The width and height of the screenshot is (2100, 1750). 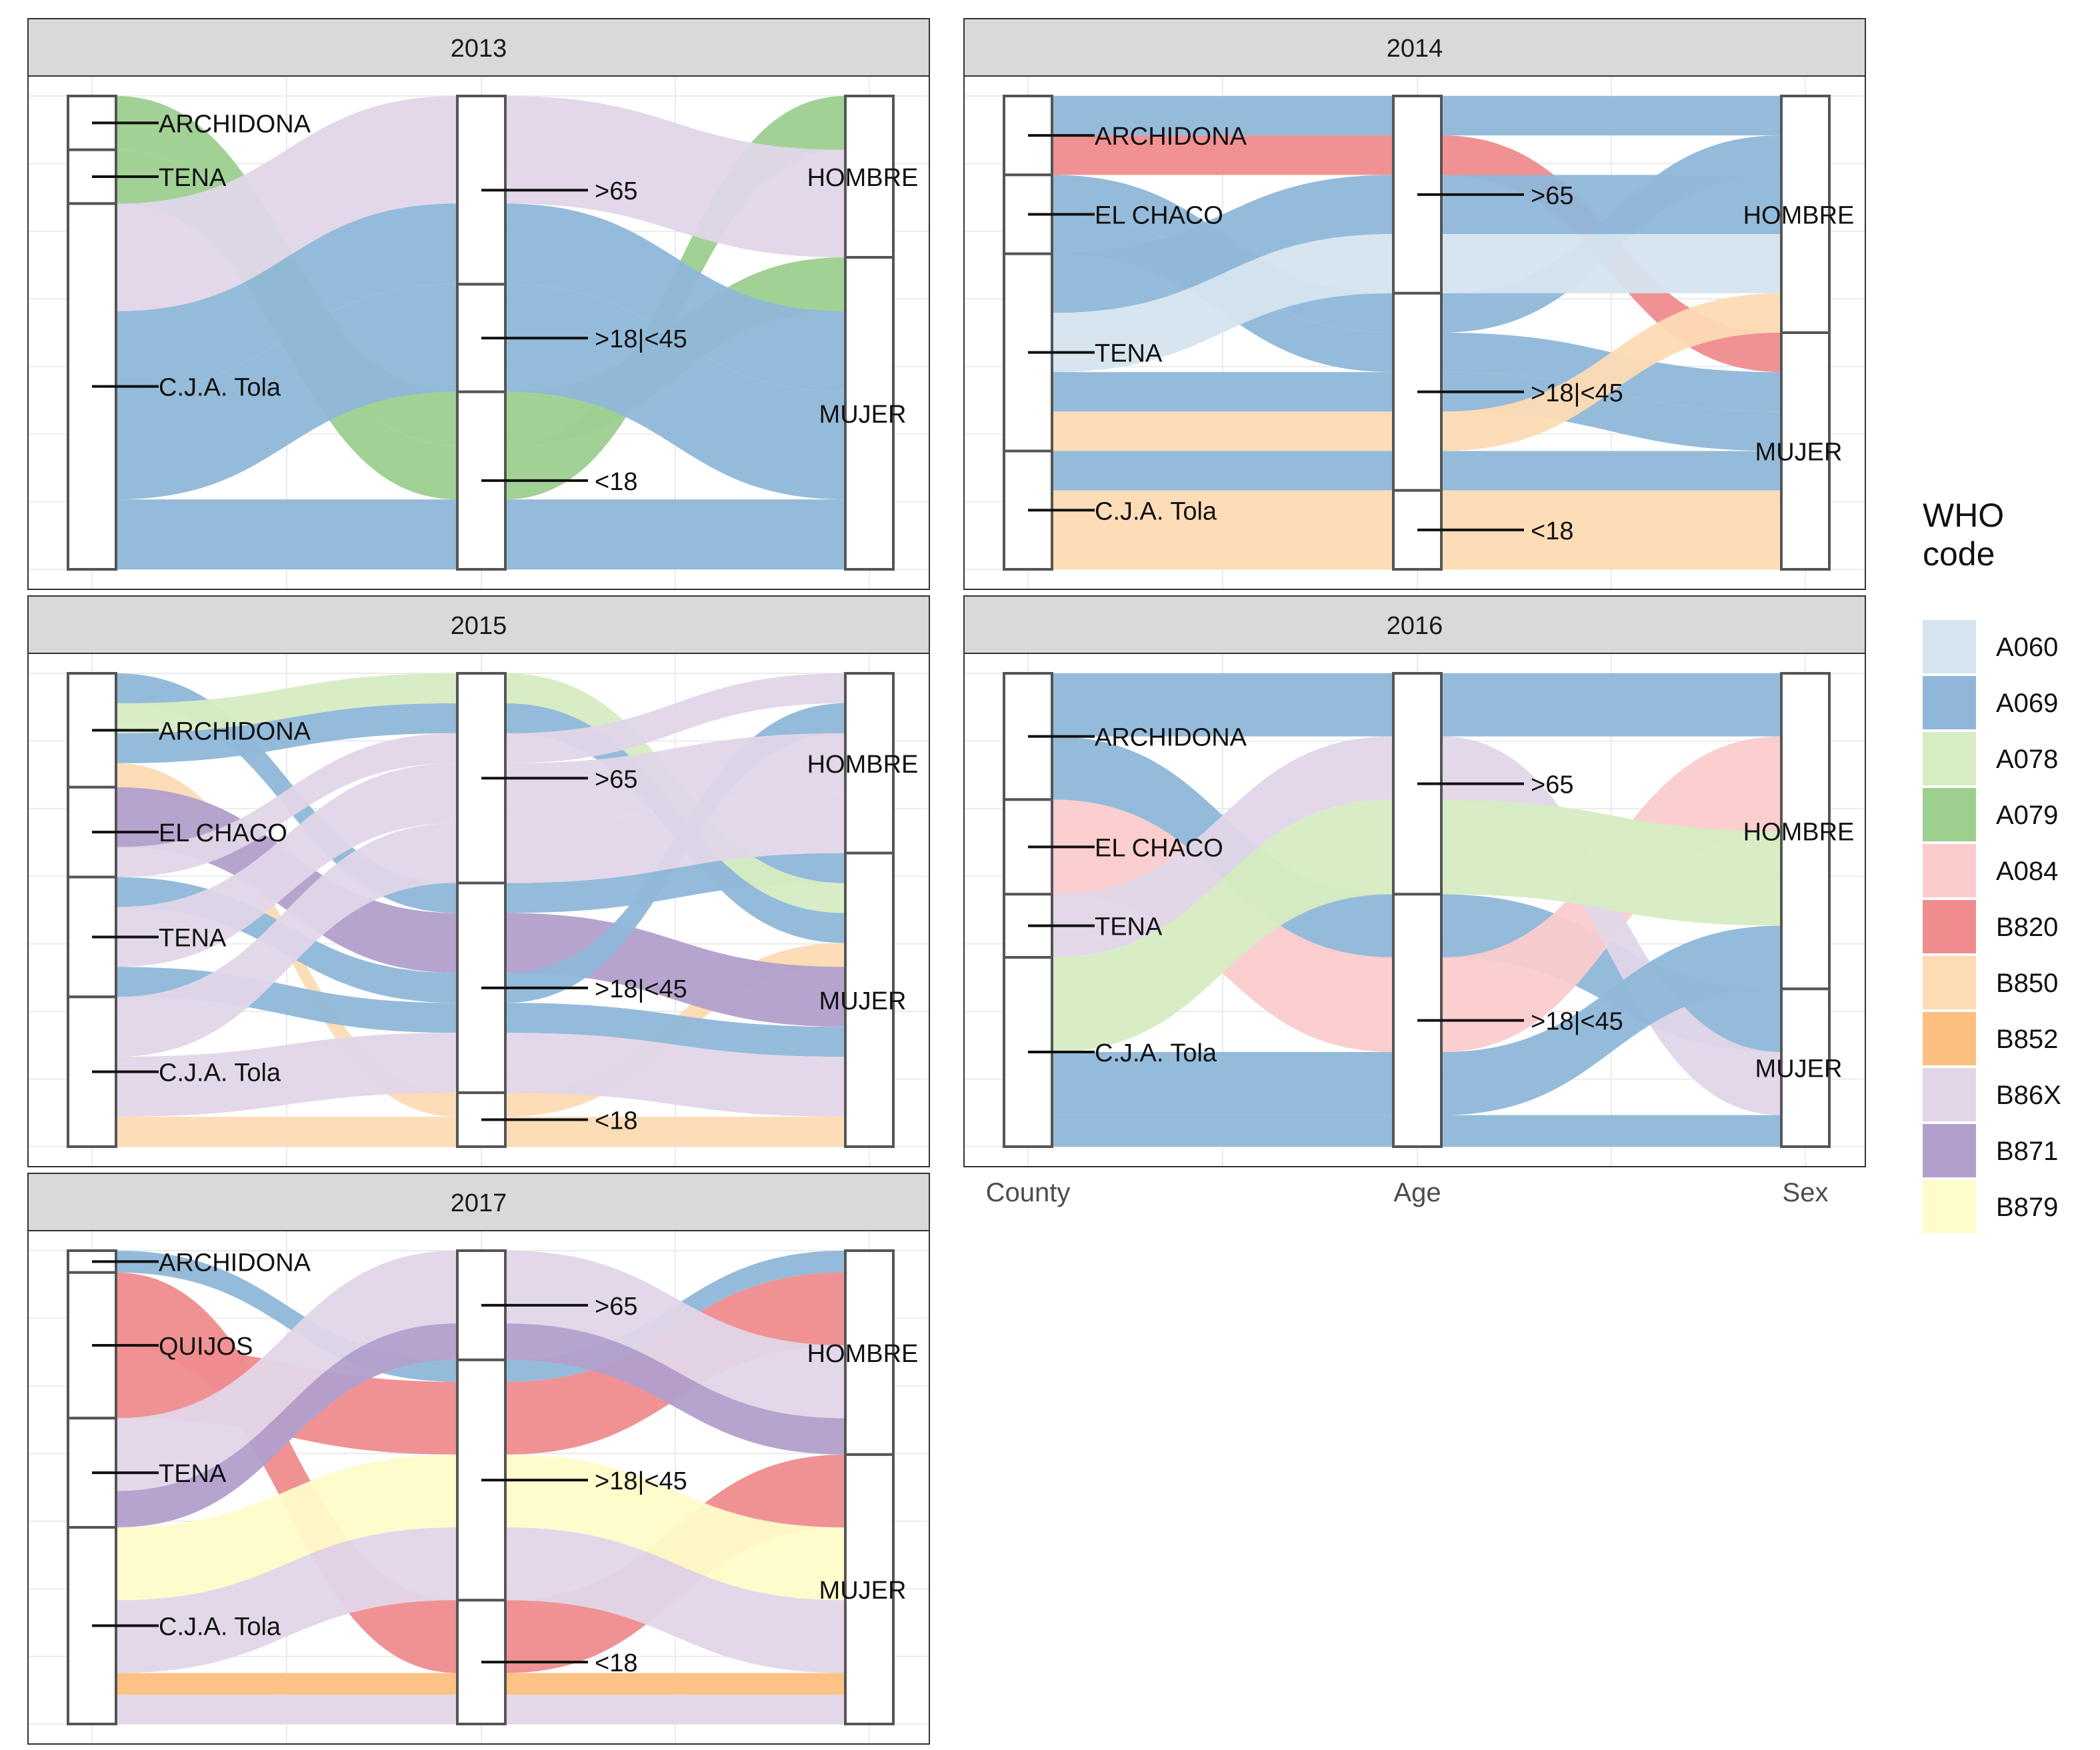 I want to click on legend-title: WHO, so click(x=1963, y=515).